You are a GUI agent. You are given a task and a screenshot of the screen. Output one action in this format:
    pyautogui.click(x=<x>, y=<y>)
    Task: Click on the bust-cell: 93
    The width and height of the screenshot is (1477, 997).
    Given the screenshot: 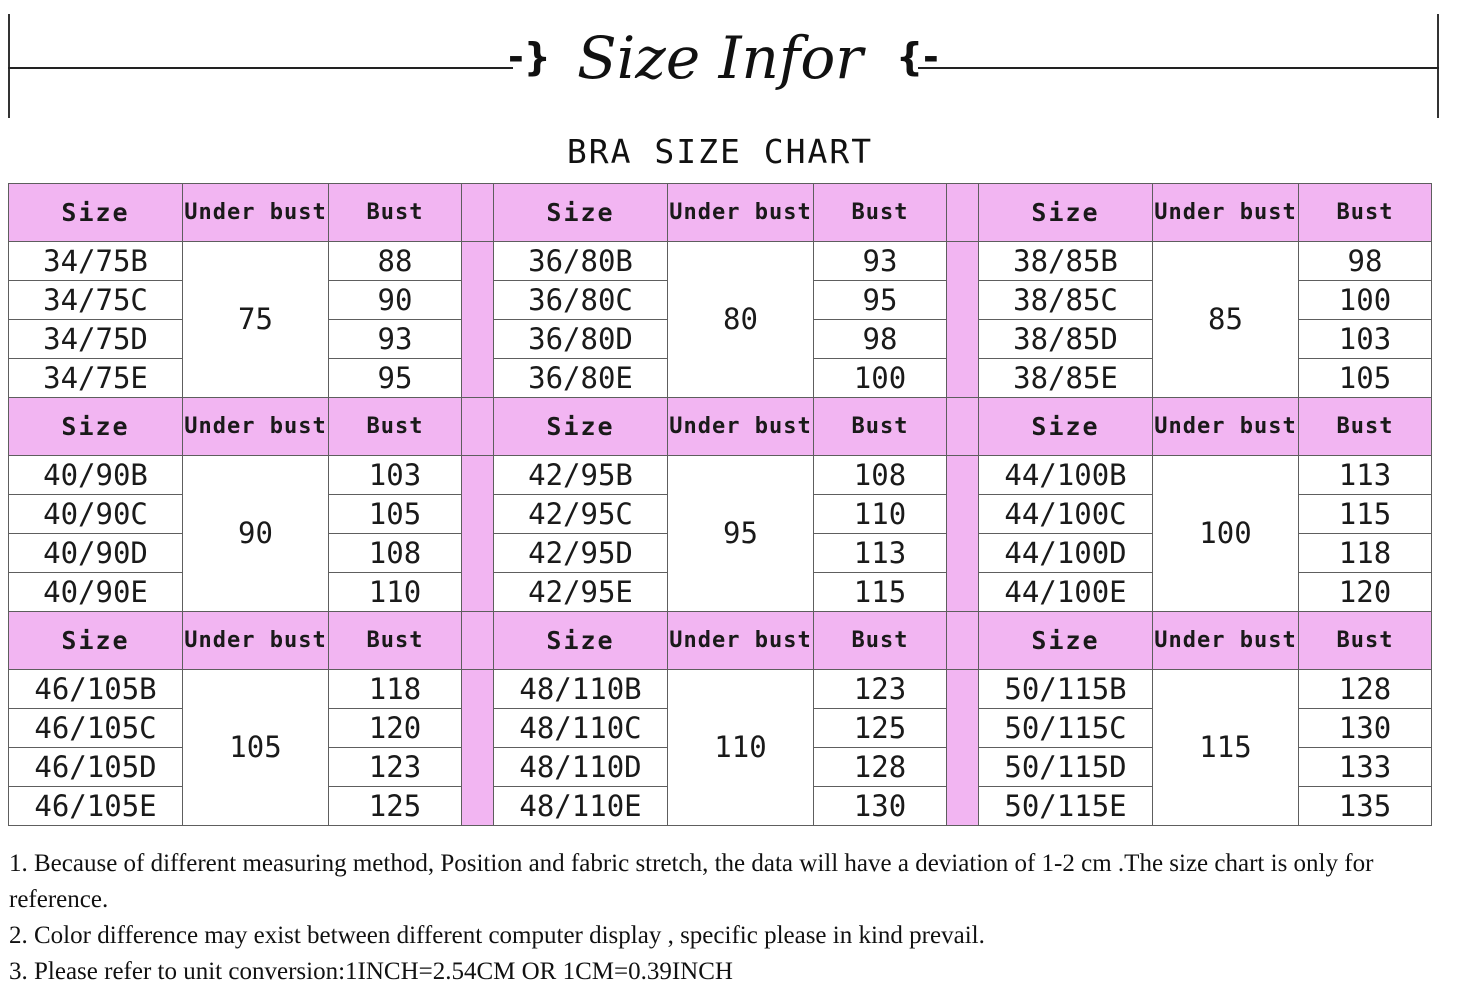 What is the action you would take?
    pyautogui.click(x=880, y=261)
    